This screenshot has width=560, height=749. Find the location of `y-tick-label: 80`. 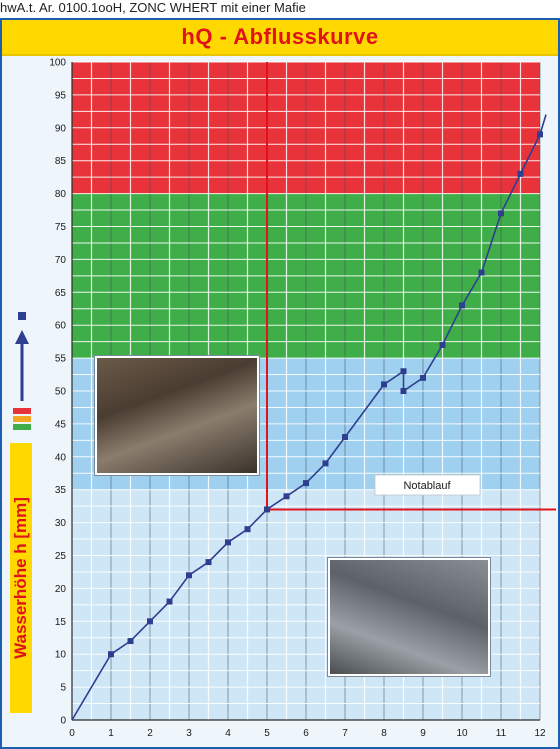

y-tick-label: 80 is located at coordinates (61, 194).